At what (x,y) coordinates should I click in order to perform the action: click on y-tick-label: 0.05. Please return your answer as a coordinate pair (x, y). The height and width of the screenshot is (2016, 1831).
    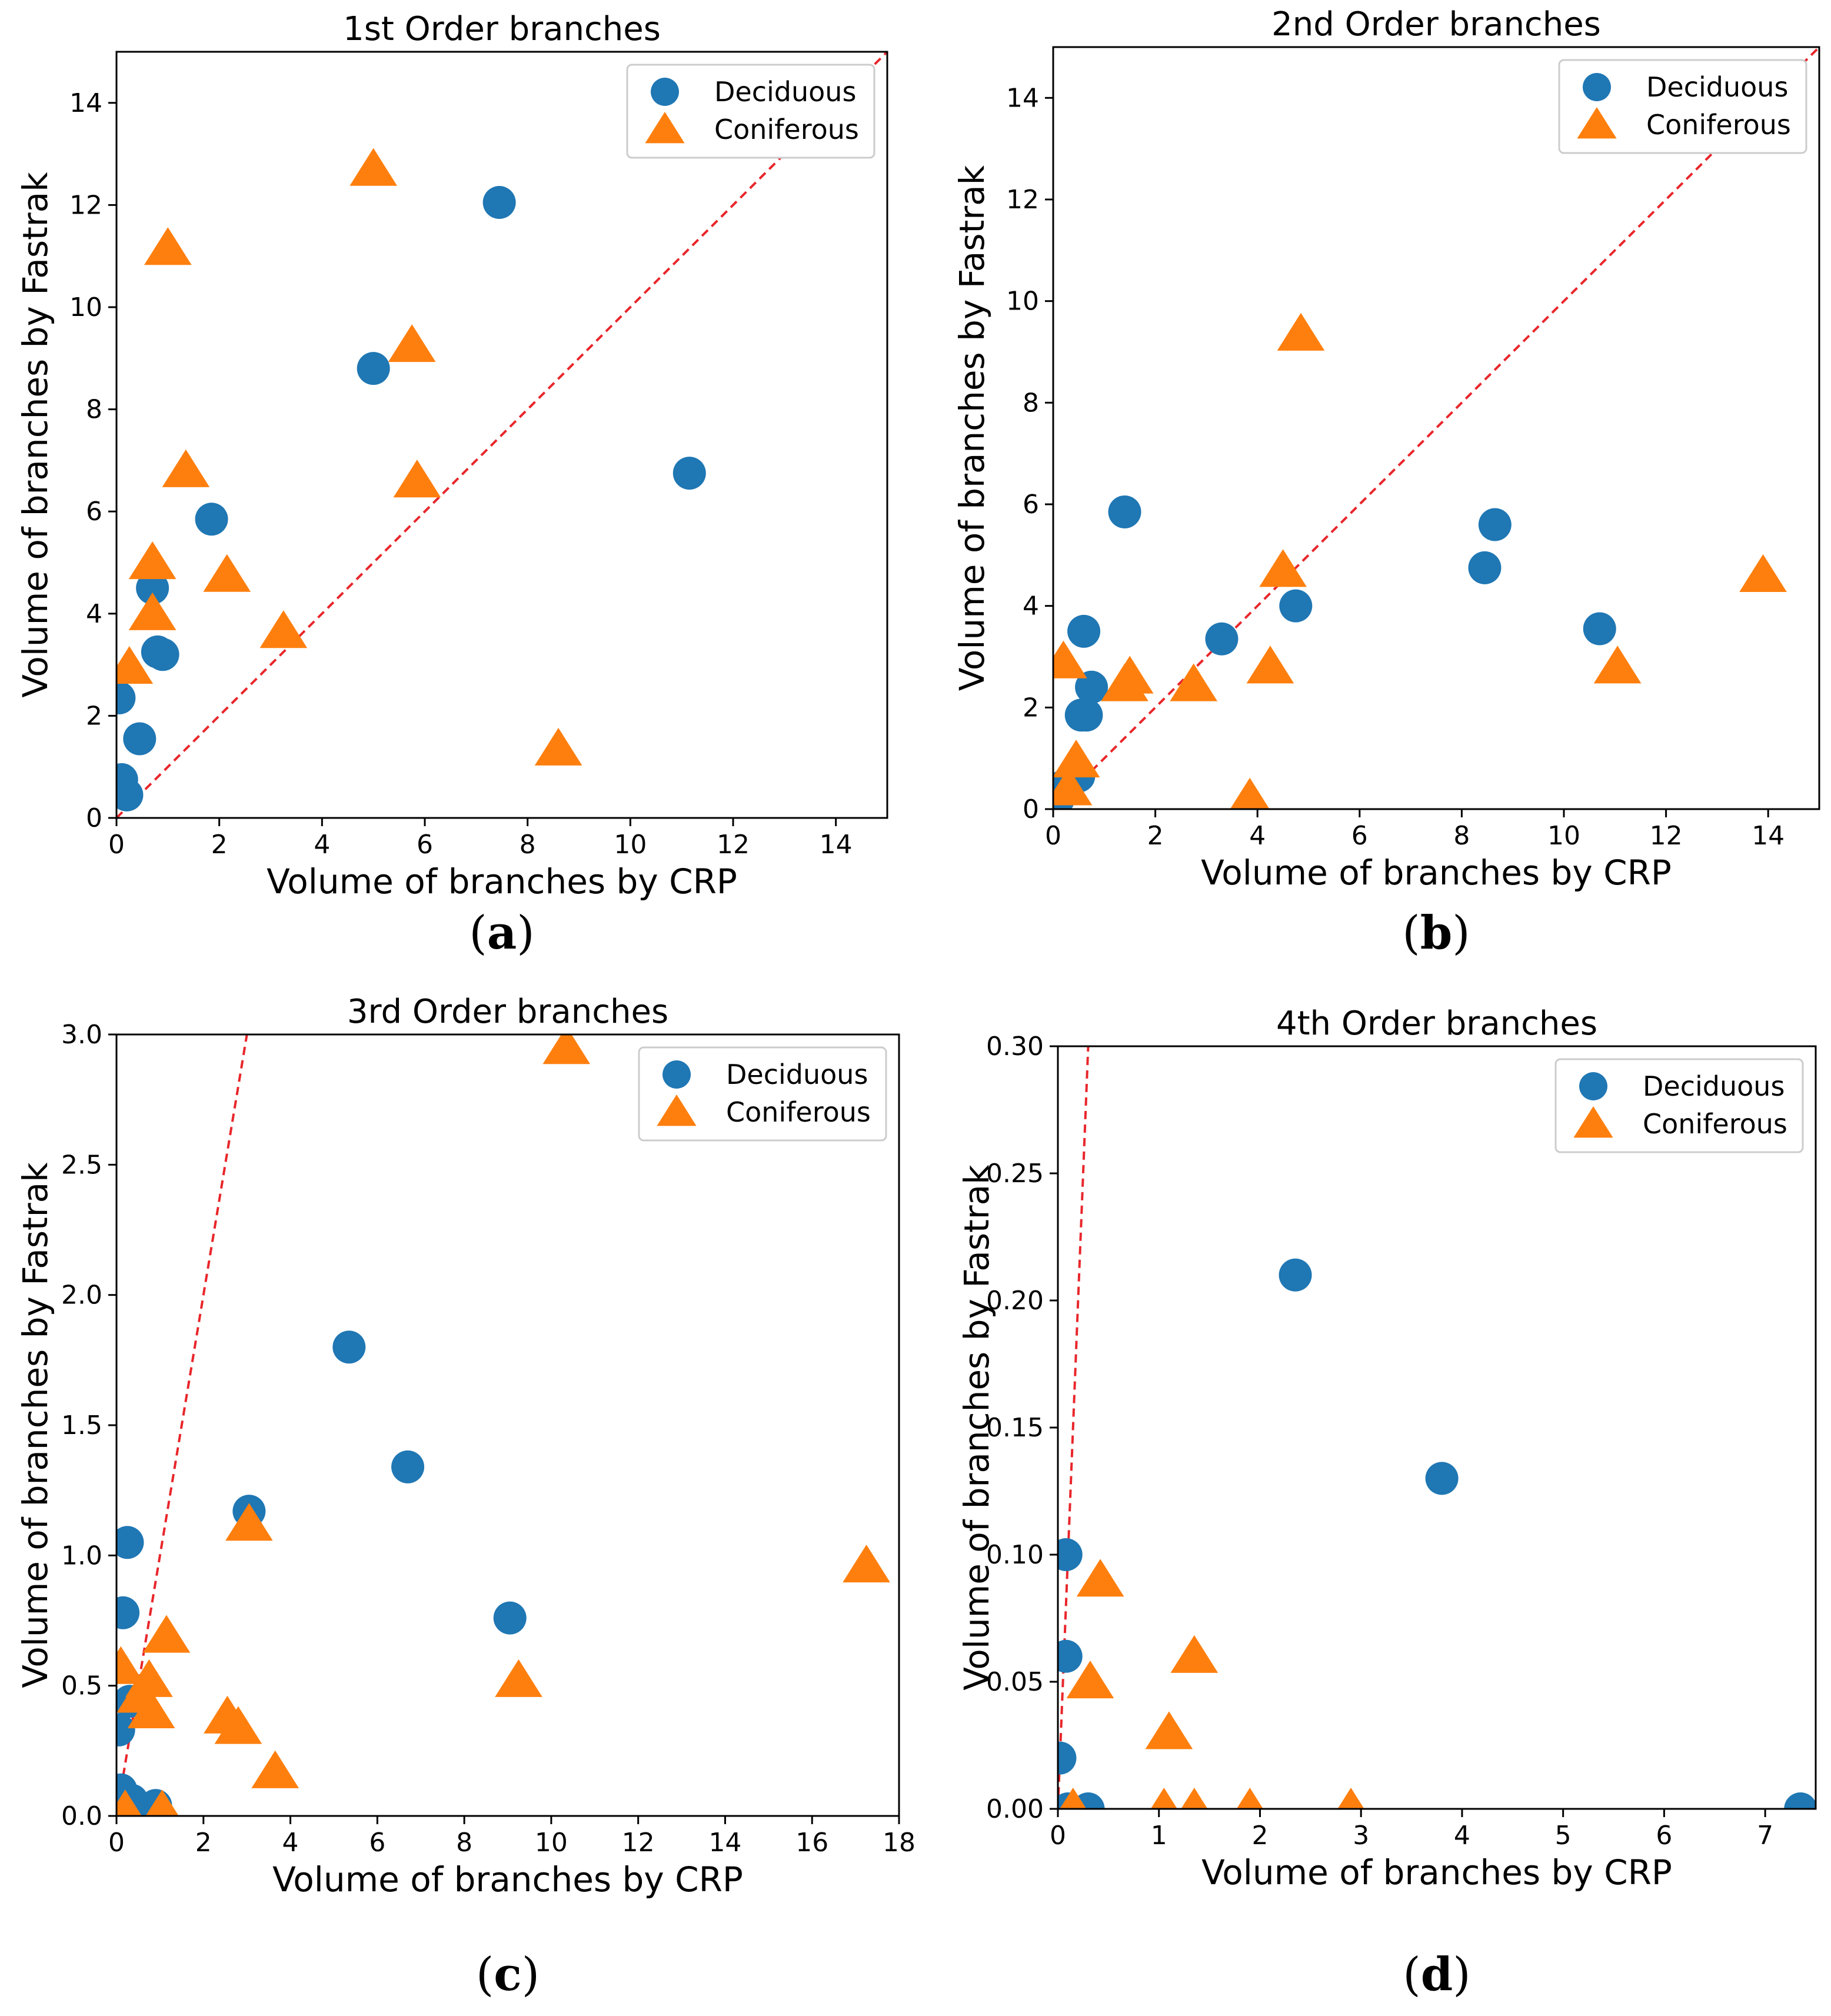
    Looking at the image, I should click on (1015, 1682).